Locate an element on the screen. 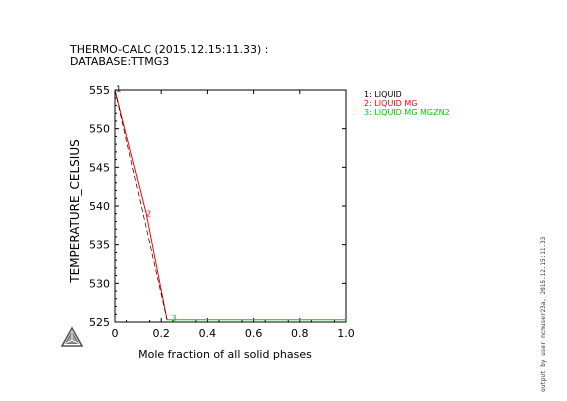  y-tick-label: 530 is located at coordinates (99, 283).